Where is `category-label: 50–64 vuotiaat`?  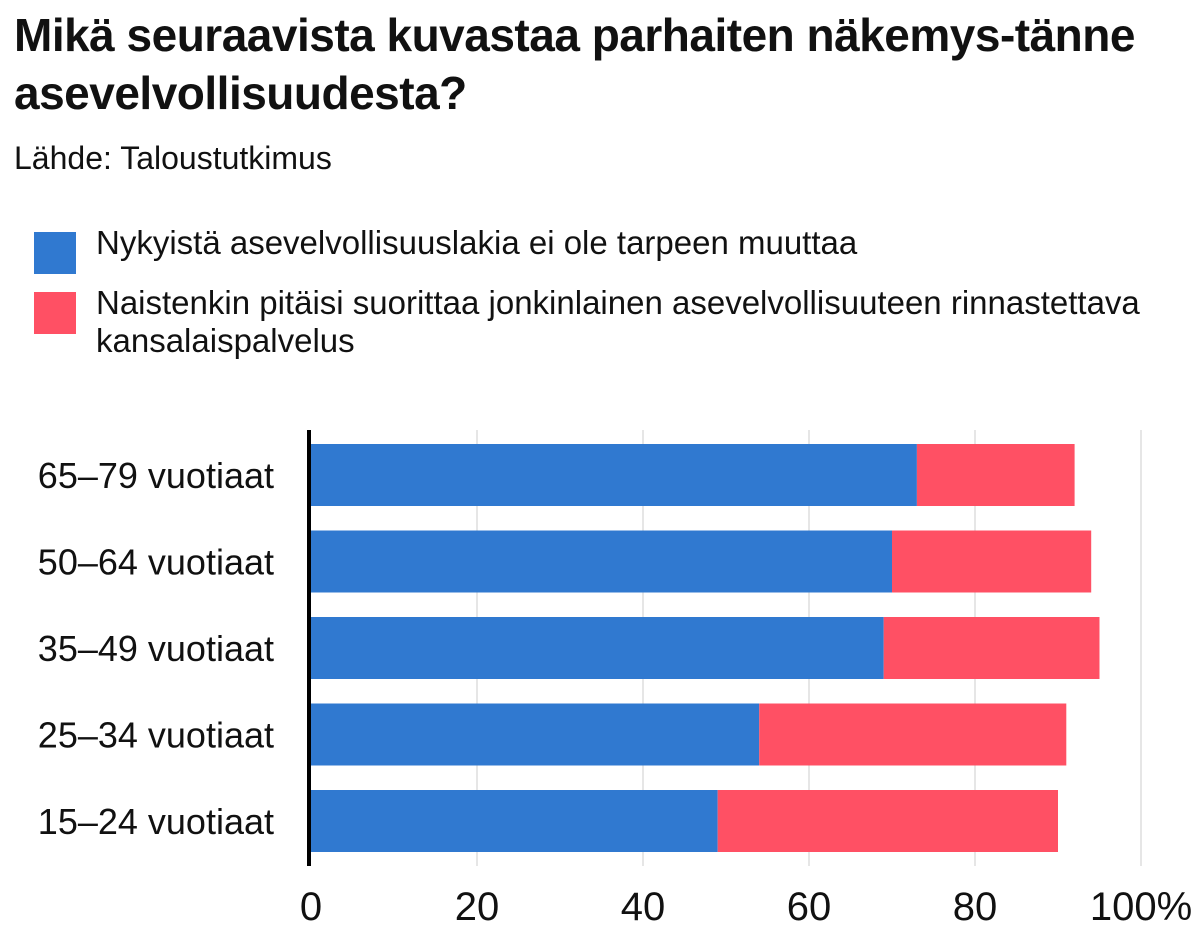 category-label: 50–64 vuotiaat is located at coordinates (156, 562).